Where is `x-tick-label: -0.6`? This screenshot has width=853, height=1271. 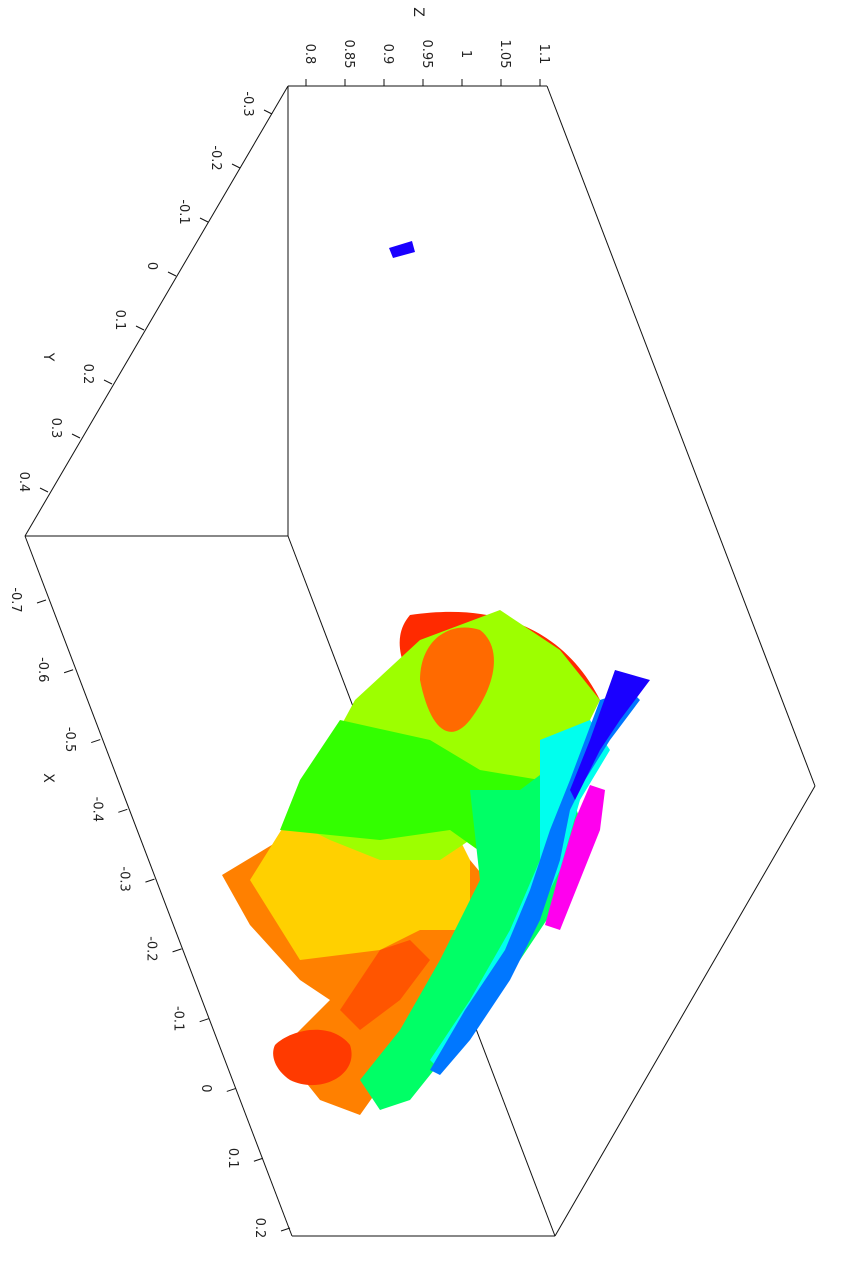
x-tick-label: -0.6 is located at coordinates (42, 669).